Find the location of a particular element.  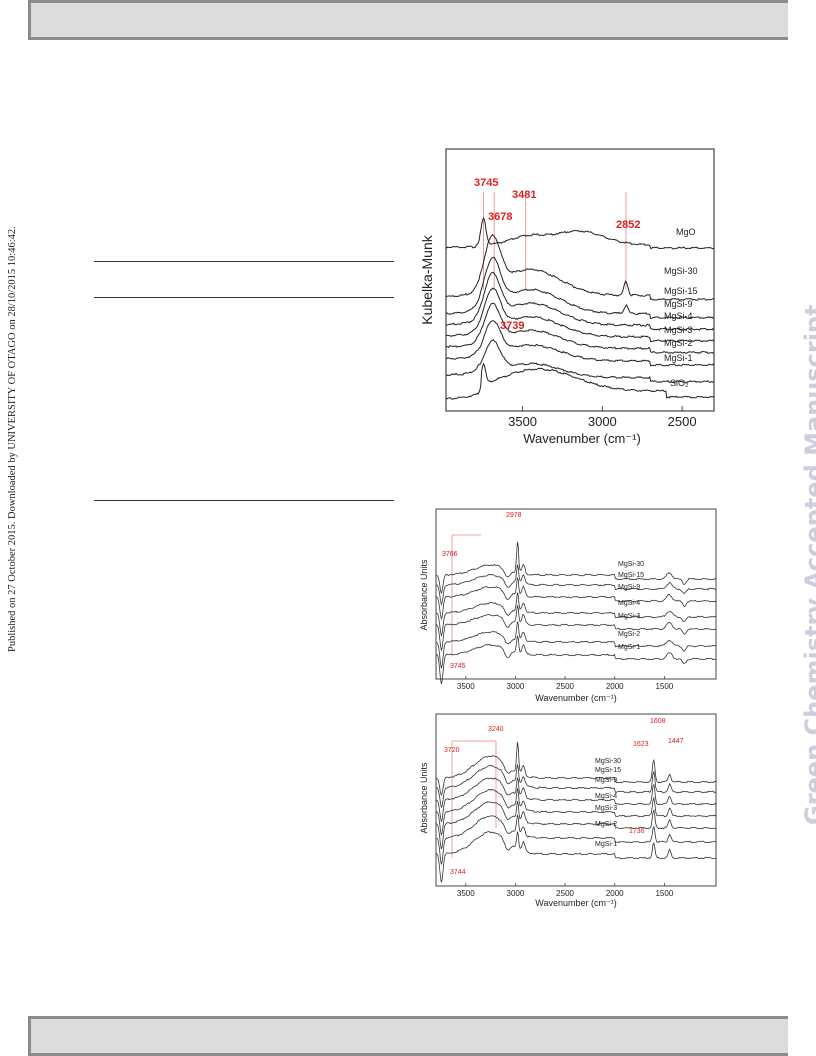

y-axis-label: Kubelka-Munk is located at coordinates (427, 279).